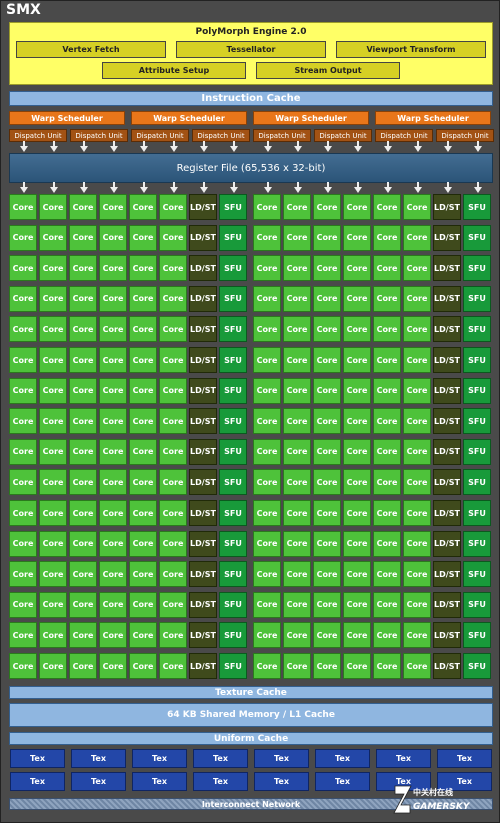  I want to click on warp-scheduler: Warp Scheduler, so click(433, 118).